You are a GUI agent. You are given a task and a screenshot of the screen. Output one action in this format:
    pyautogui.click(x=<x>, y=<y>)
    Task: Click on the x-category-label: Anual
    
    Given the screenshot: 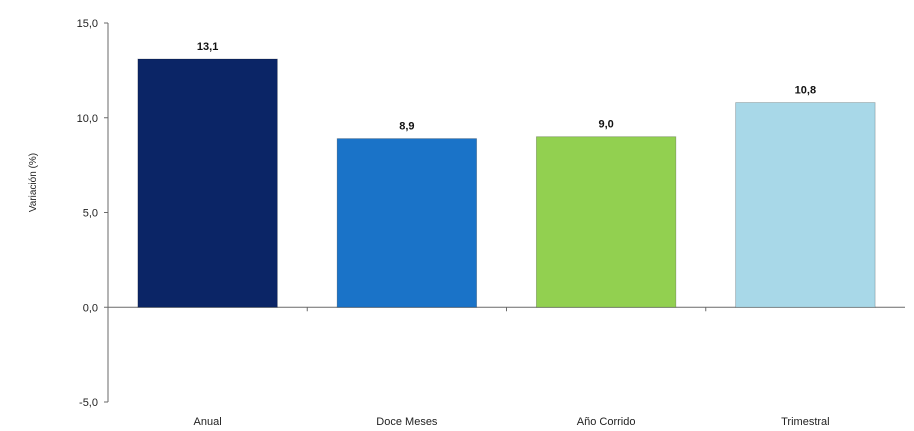 What is the action you would take?
    pyautogui.click(x=208, y=422)
    